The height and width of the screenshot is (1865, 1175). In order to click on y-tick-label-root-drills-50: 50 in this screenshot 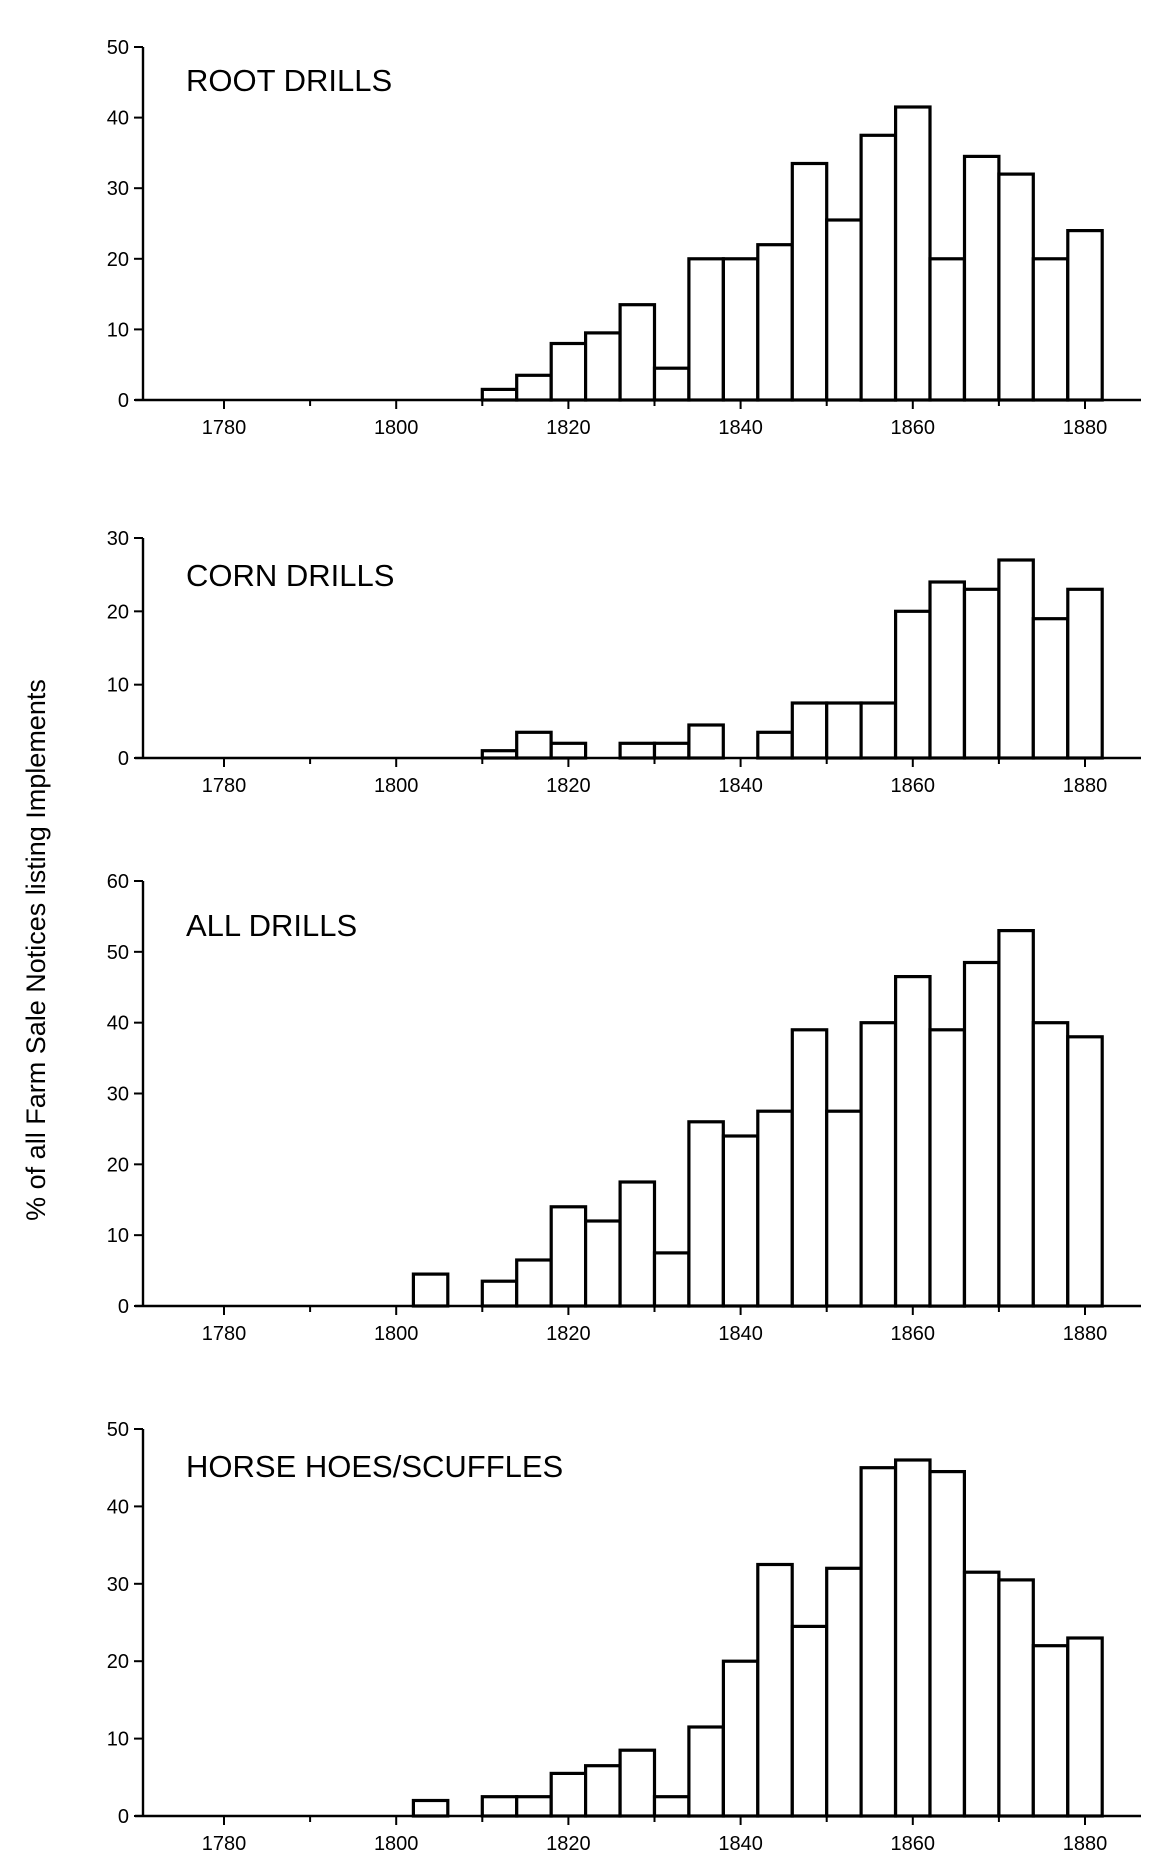, I will do `click(118, 48)`.